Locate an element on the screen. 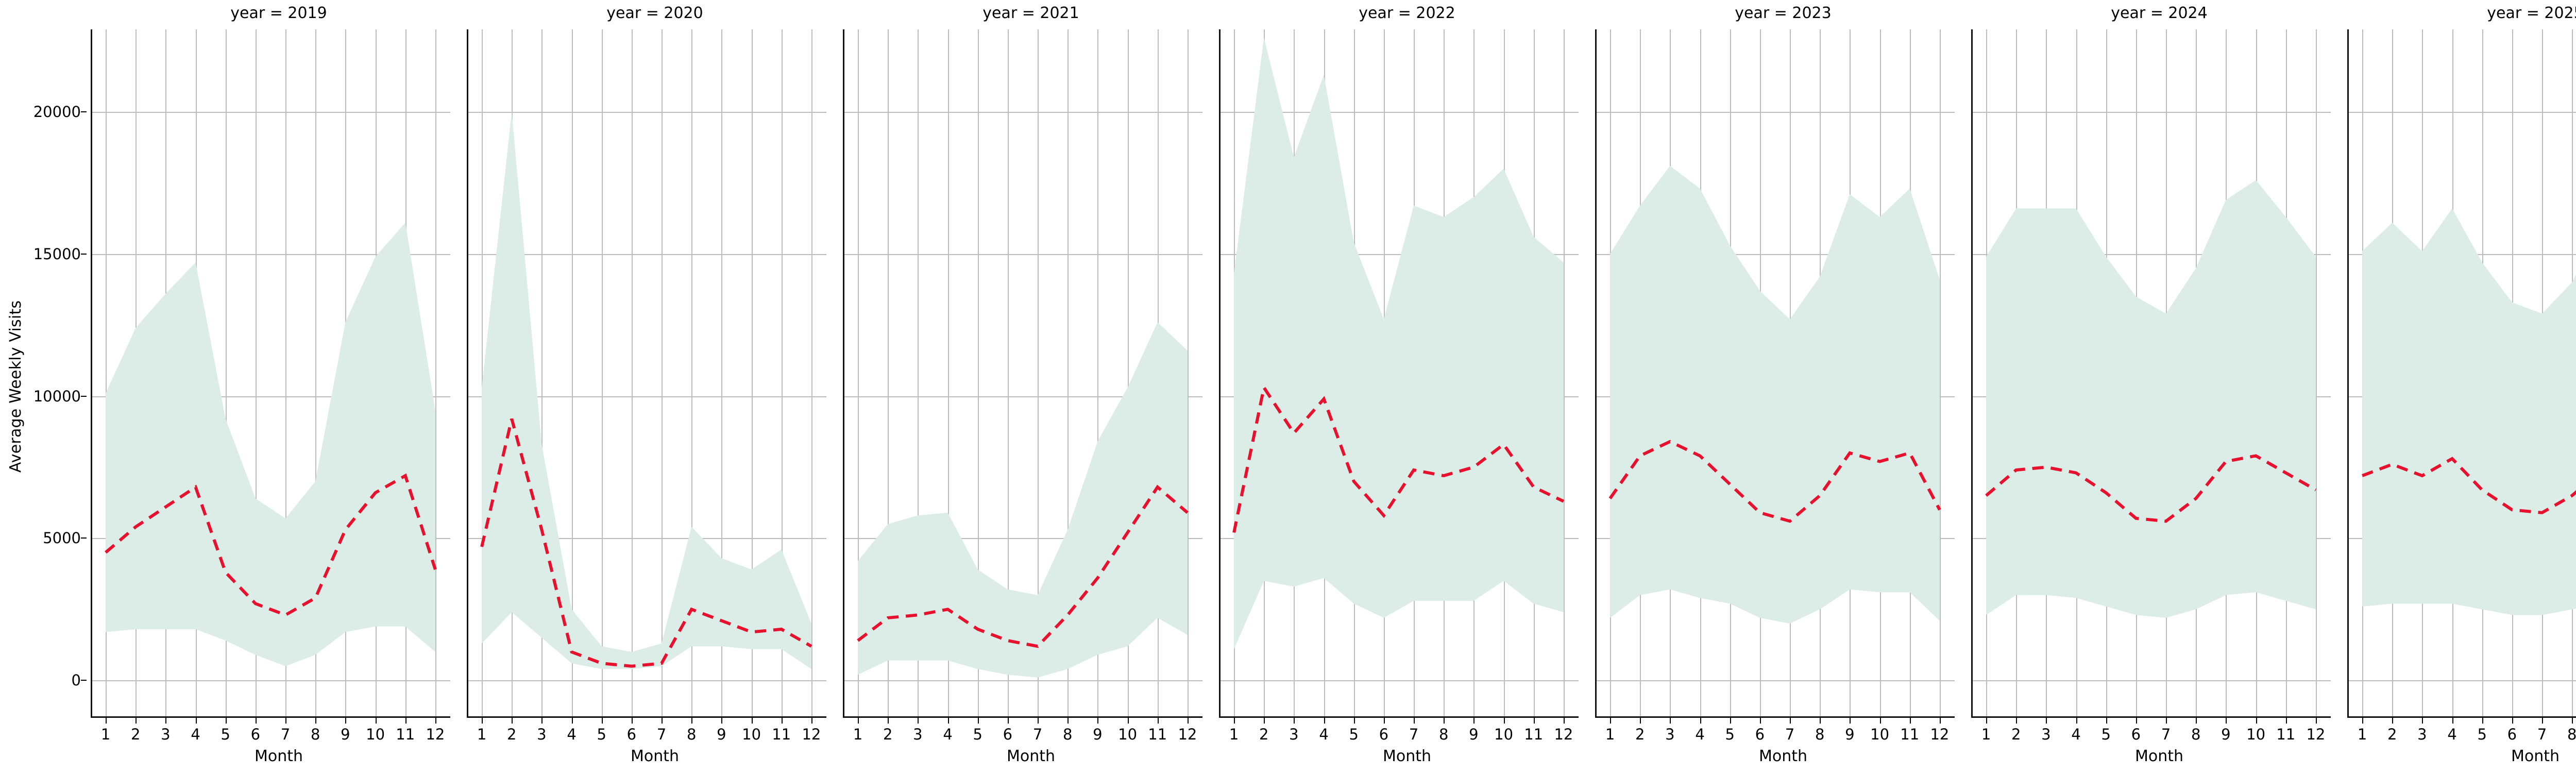 Image resolution: width=2576 pixels, height=773 pixels. panel-title: year = 2021 is located at coordinates (1030, 13).